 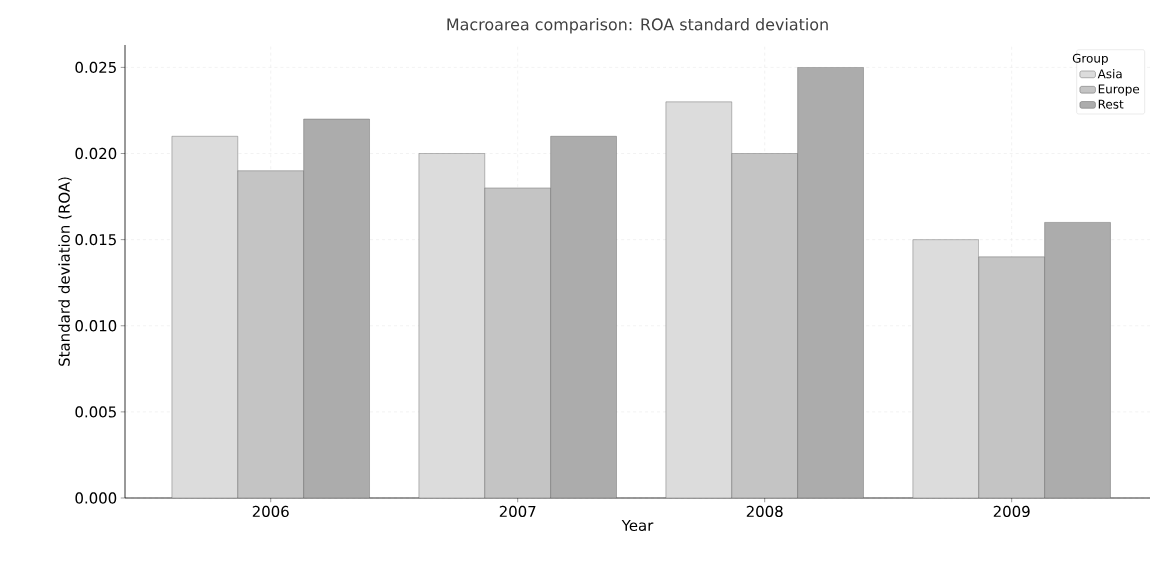 I want to click on legend-label: Rest, so click(x=1111, y=104).